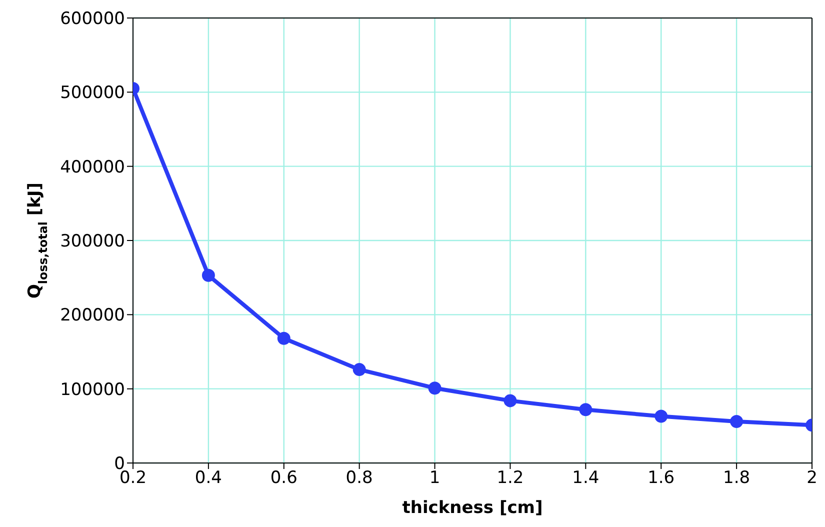  I want to click on y-tick-label: 400000, so click(92, 167).